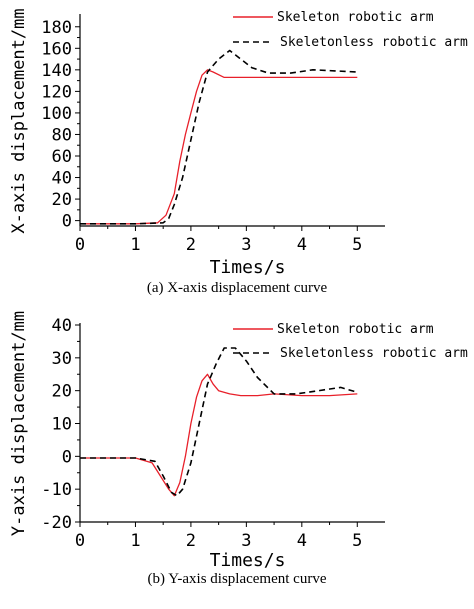 The width and height of the screenshot is (474, 609). I want to click on chart-caption: (b) Y-axis displacement curve, so click(237, 579).